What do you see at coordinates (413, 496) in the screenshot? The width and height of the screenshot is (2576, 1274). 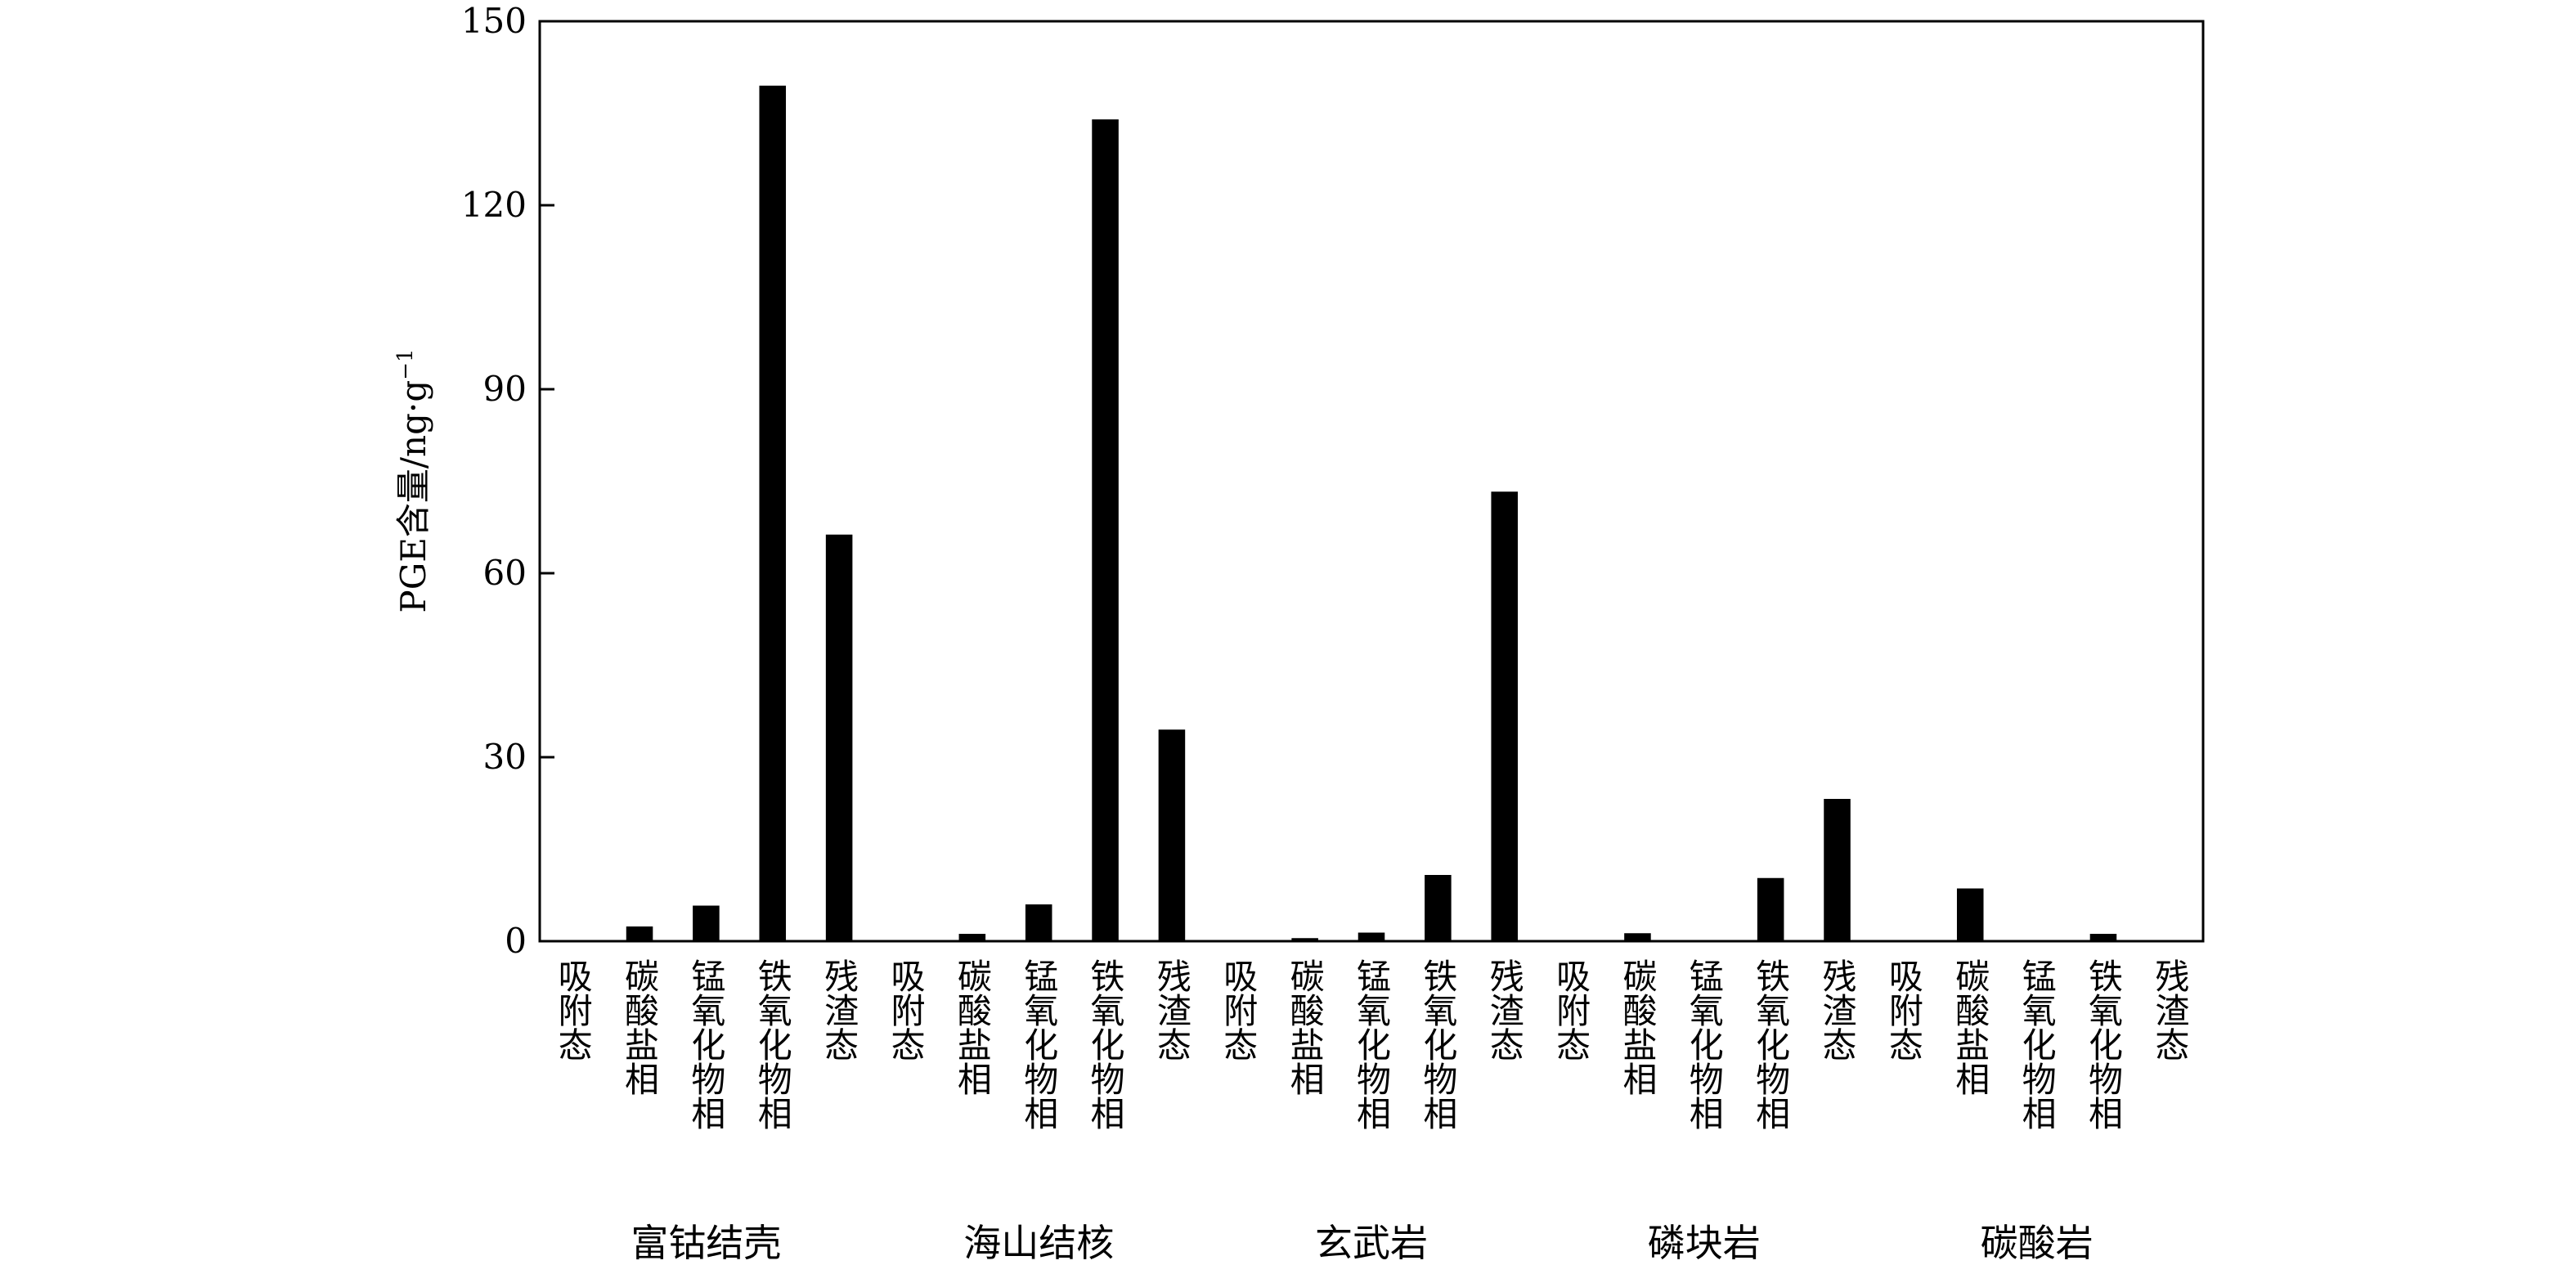 I see `y-axis-label-main: PGE含量/ng·g` at bounding box center [413, 496].